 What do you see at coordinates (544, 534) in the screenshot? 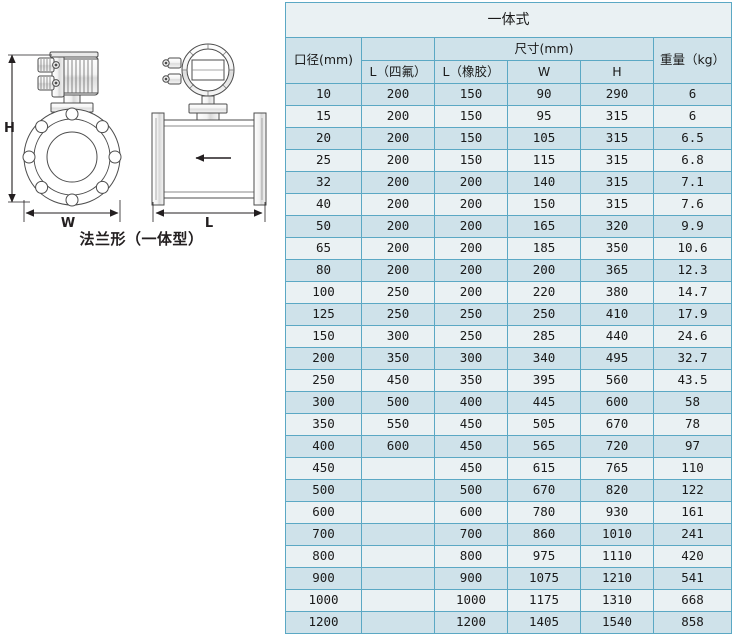
I see `cell-w: 860` at bounding box center [544, 534].